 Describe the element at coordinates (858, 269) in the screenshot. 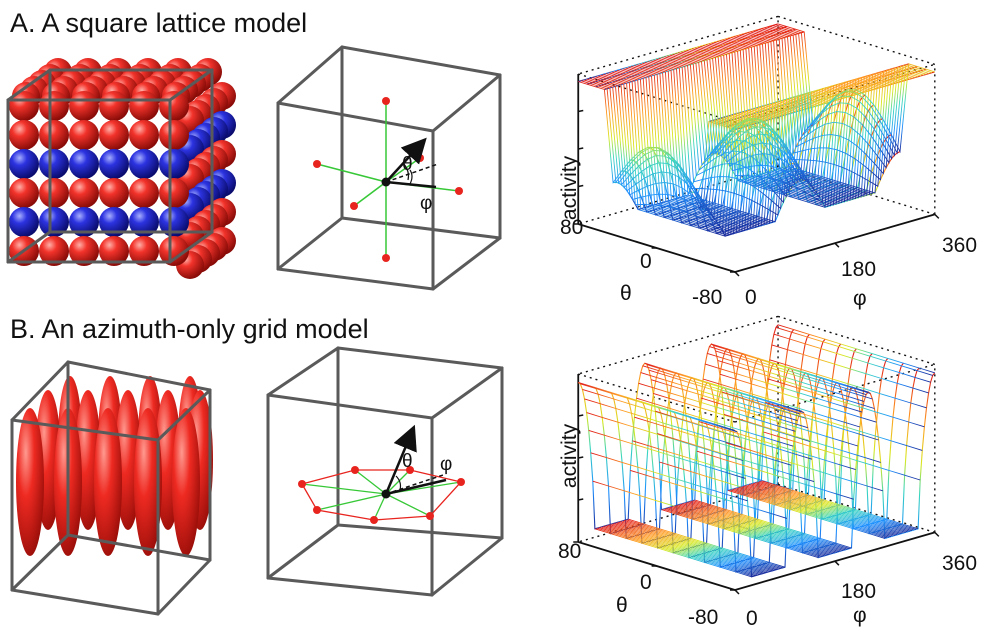

I see `phi-tick-180: 180` at that location.